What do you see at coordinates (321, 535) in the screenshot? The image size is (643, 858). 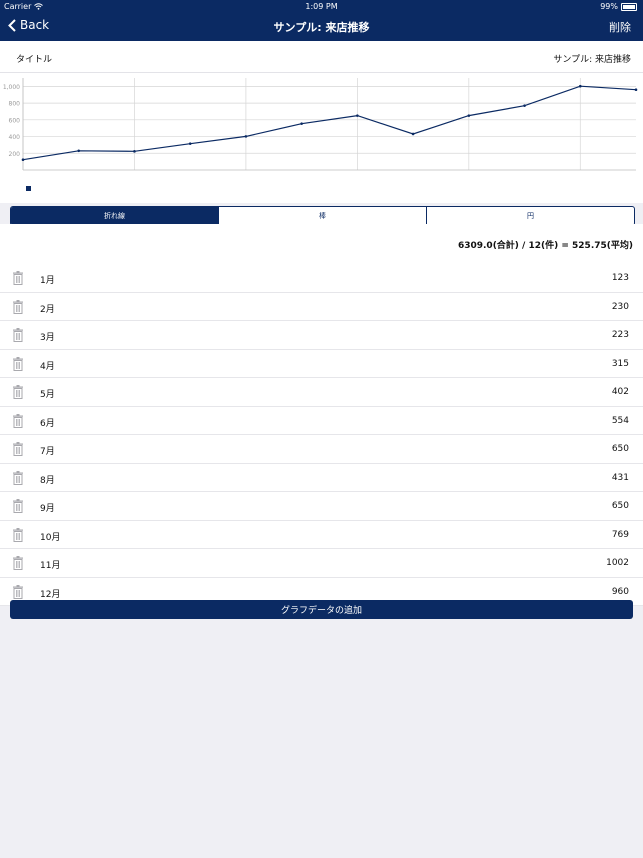 I see `list-item: 10月 769` at bounding box center [321, 535].